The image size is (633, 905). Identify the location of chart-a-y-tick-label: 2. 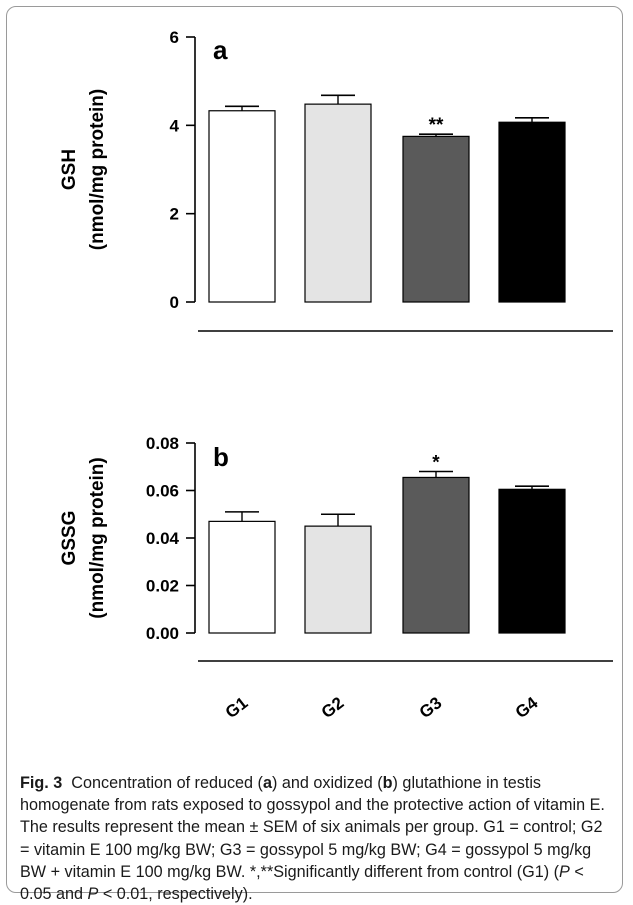
(174, 214).